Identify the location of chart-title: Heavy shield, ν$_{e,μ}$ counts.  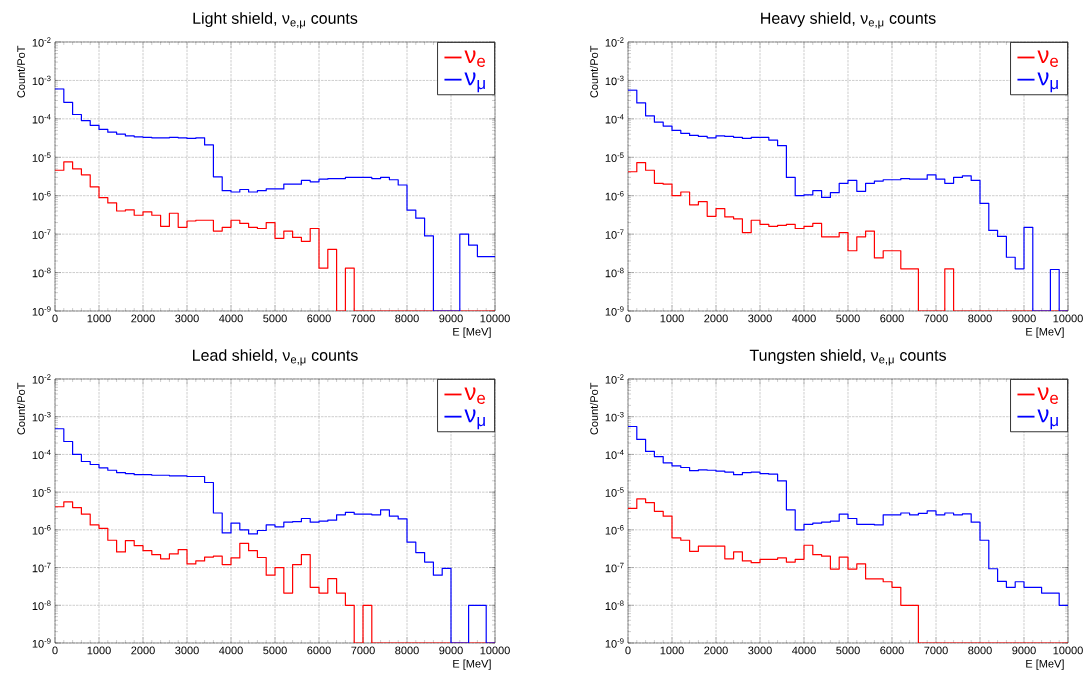
(848, 20).